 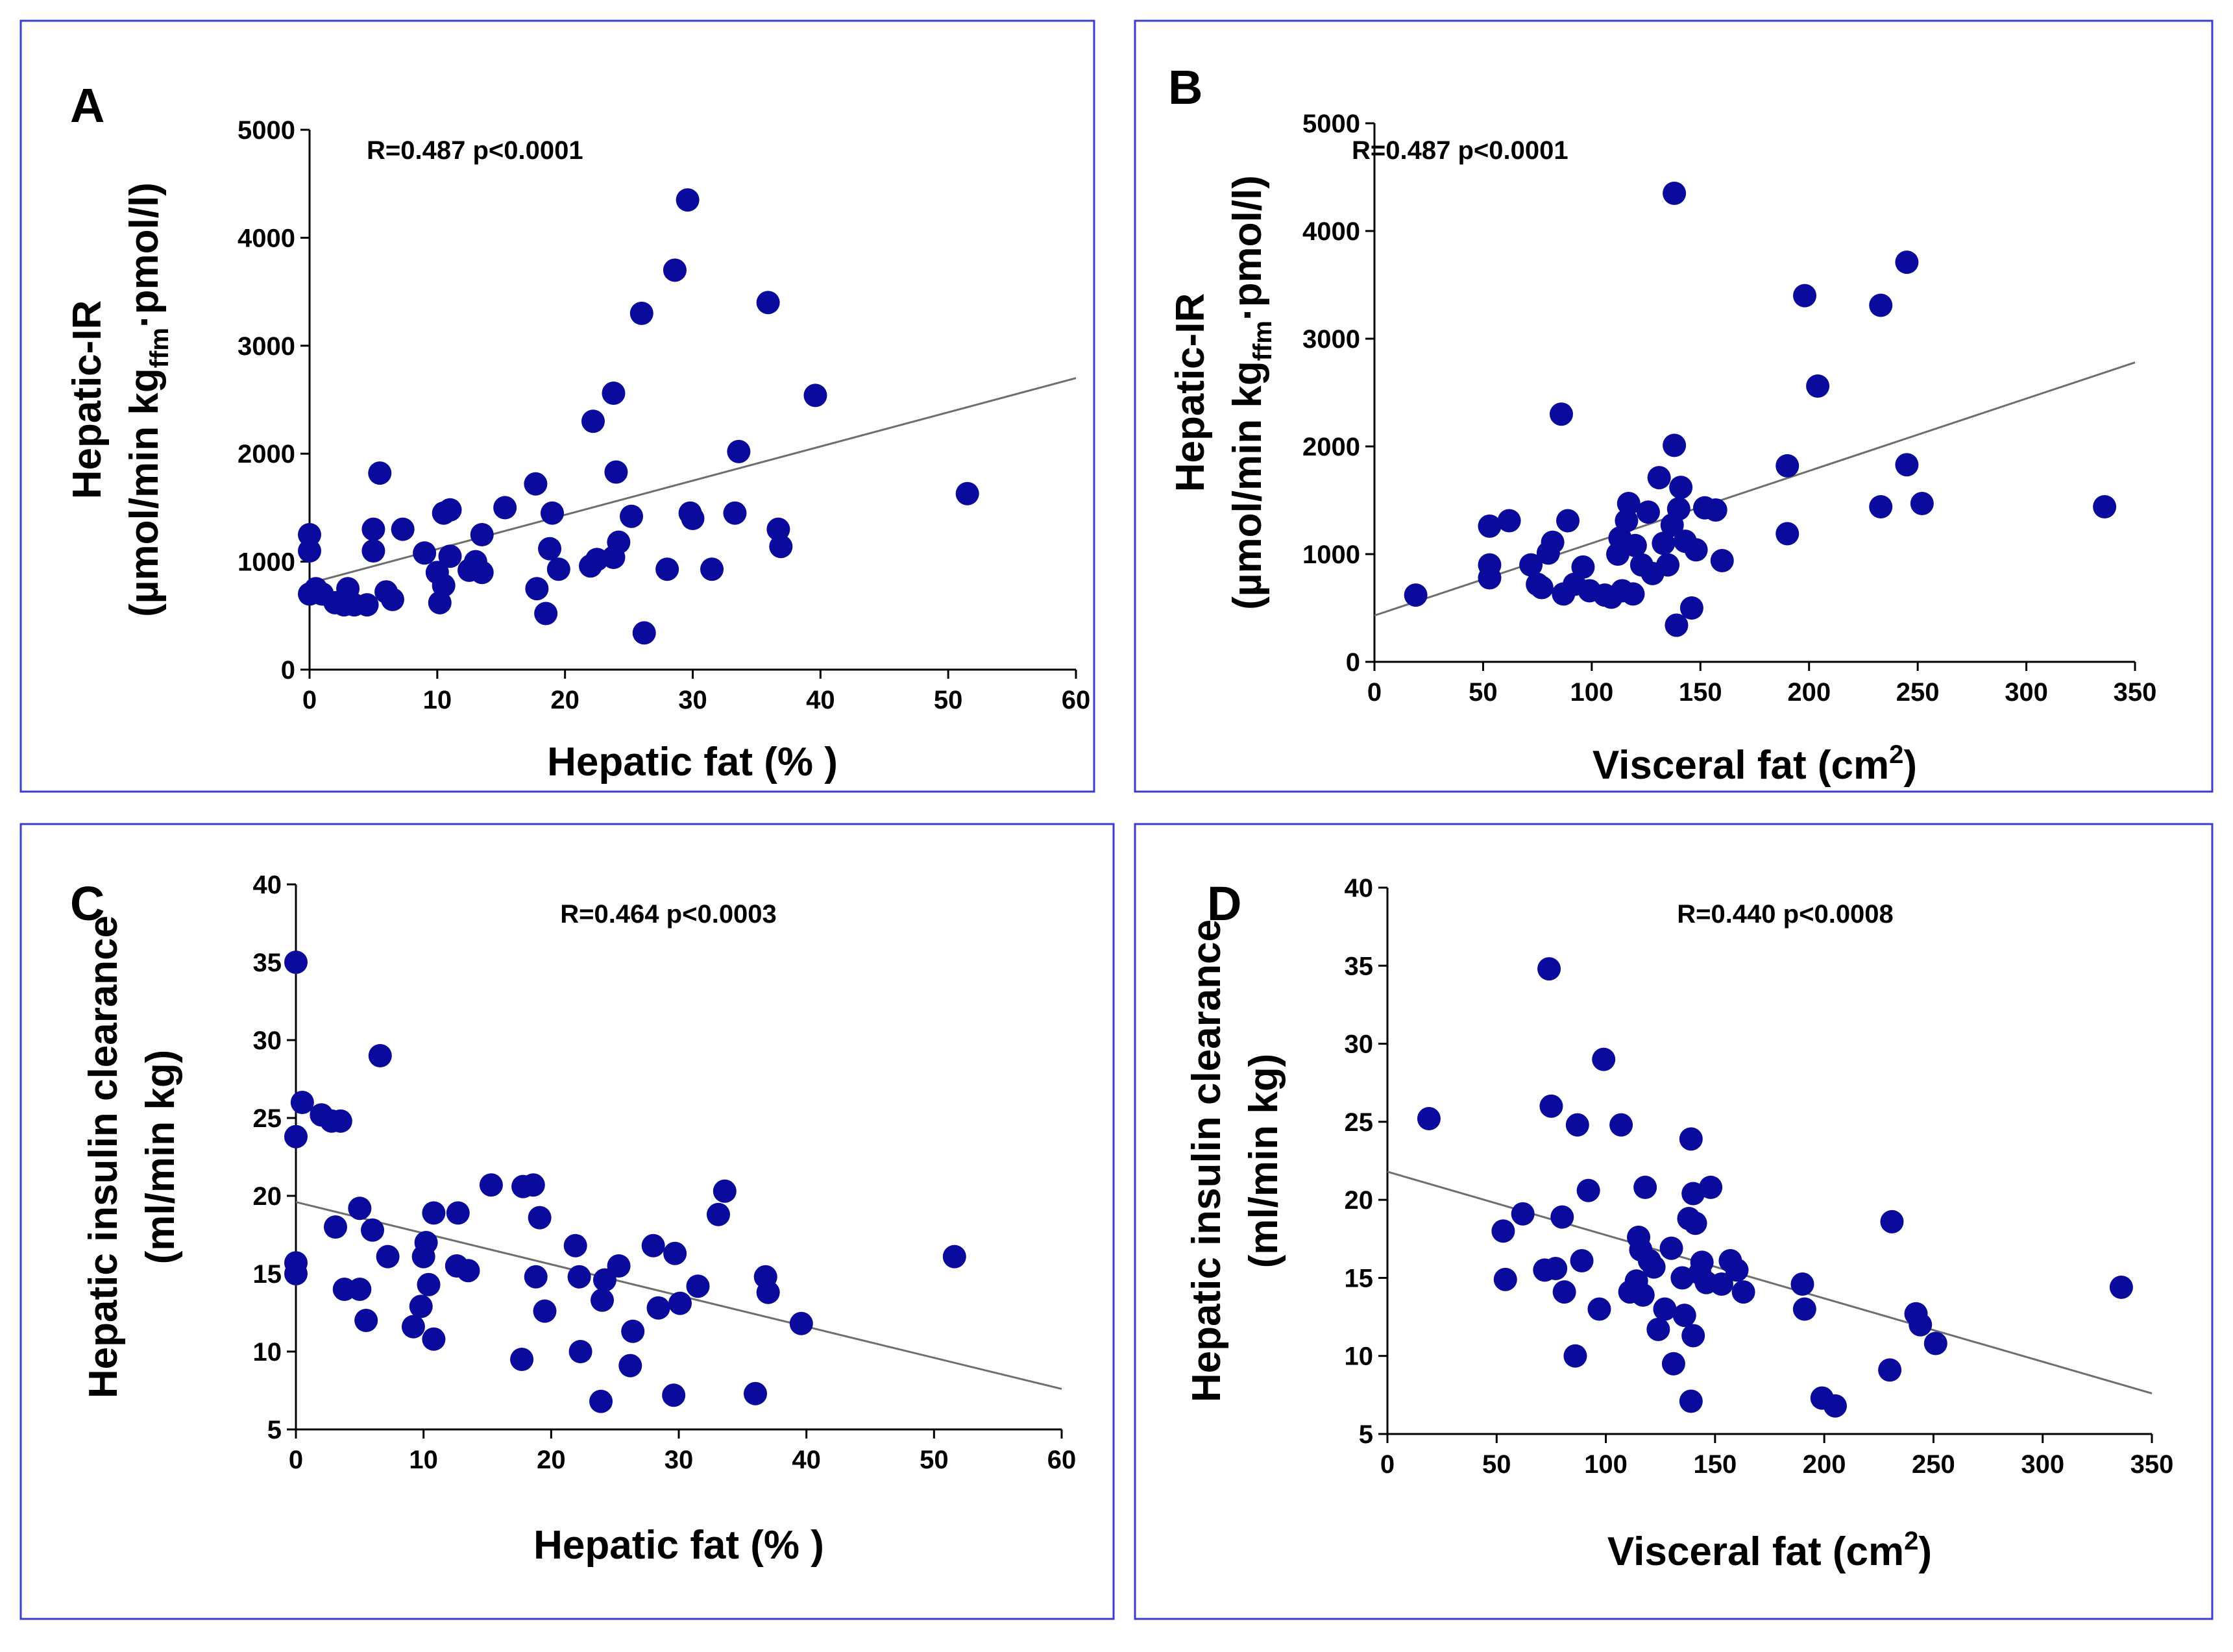 What do you see at coordinates (948, 700) in the screenshot?
I see `panel-a-x-tick-label: 50` at bounding box center [948, 700].